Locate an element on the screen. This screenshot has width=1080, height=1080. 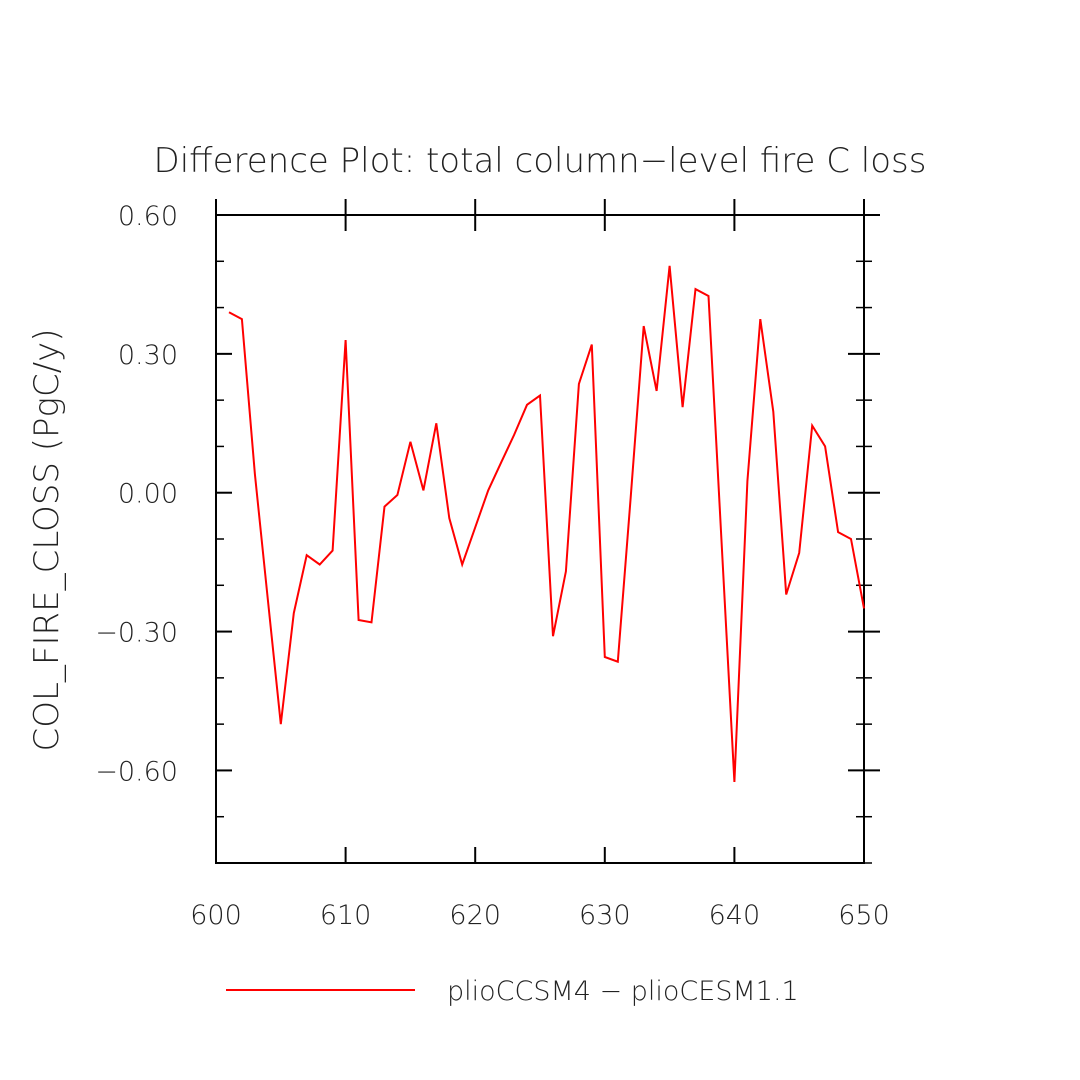
y-axis-label: COL_FIRE_CLOSS (PgC/y) is located at coordinates (47, 539).